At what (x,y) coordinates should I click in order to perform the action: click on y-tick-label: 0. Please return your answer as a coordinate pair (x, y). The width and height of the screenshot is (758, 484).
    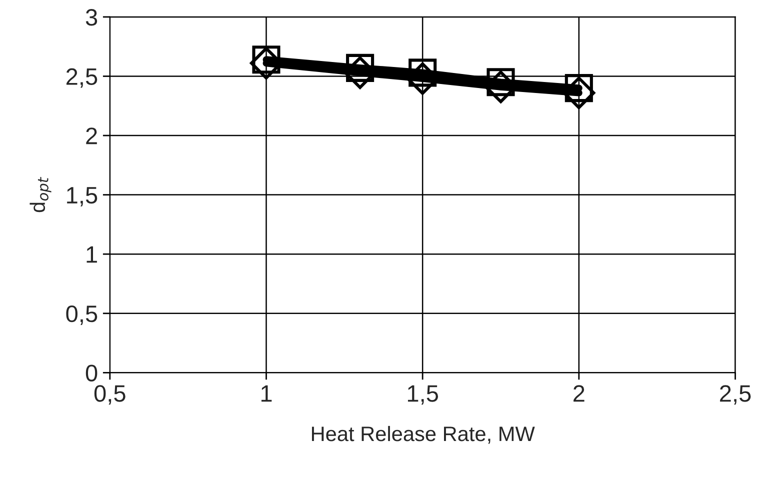
    Looking at the image, I should click on (92, 373).